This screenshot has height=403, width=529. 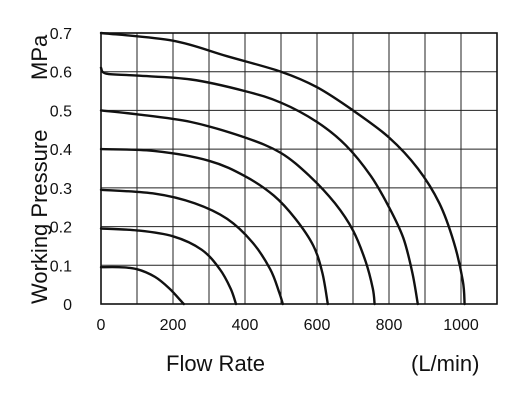 I want to click on y-axis-unit: MPa, so click(x=39, y=57).